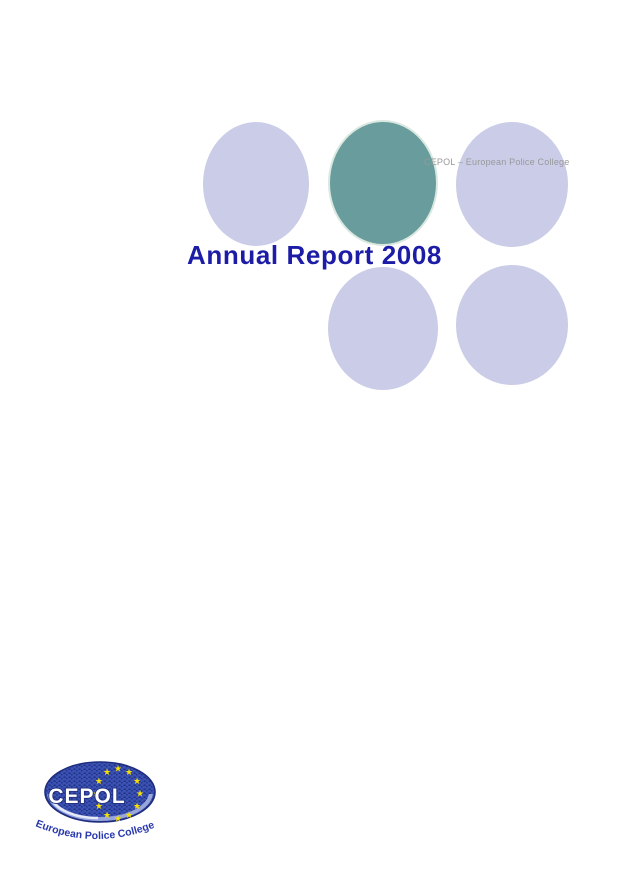 The width and height of the screenshot is (627, 891). Describe the element at coordinates (383, 328) in the screenshot. I see `decorative-circle-middle` at that location.